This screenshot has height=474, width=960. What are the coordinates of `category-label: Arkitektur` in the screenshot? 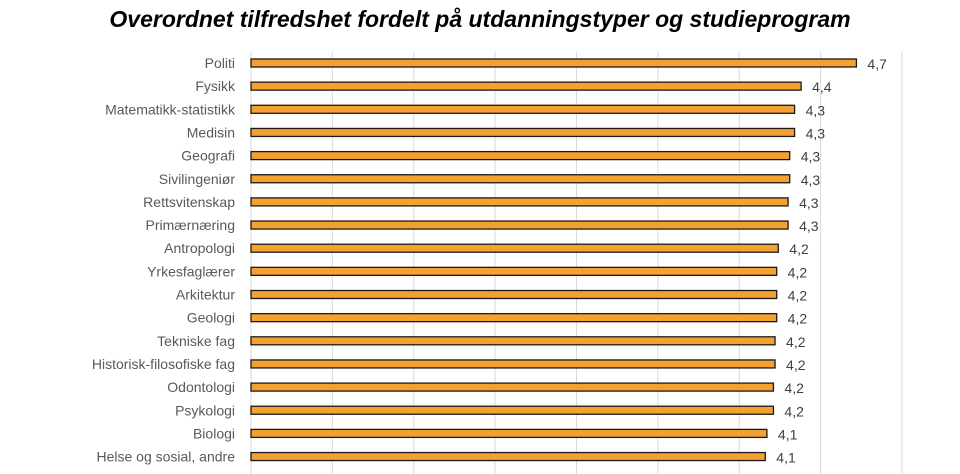 It's located at (205, 295).